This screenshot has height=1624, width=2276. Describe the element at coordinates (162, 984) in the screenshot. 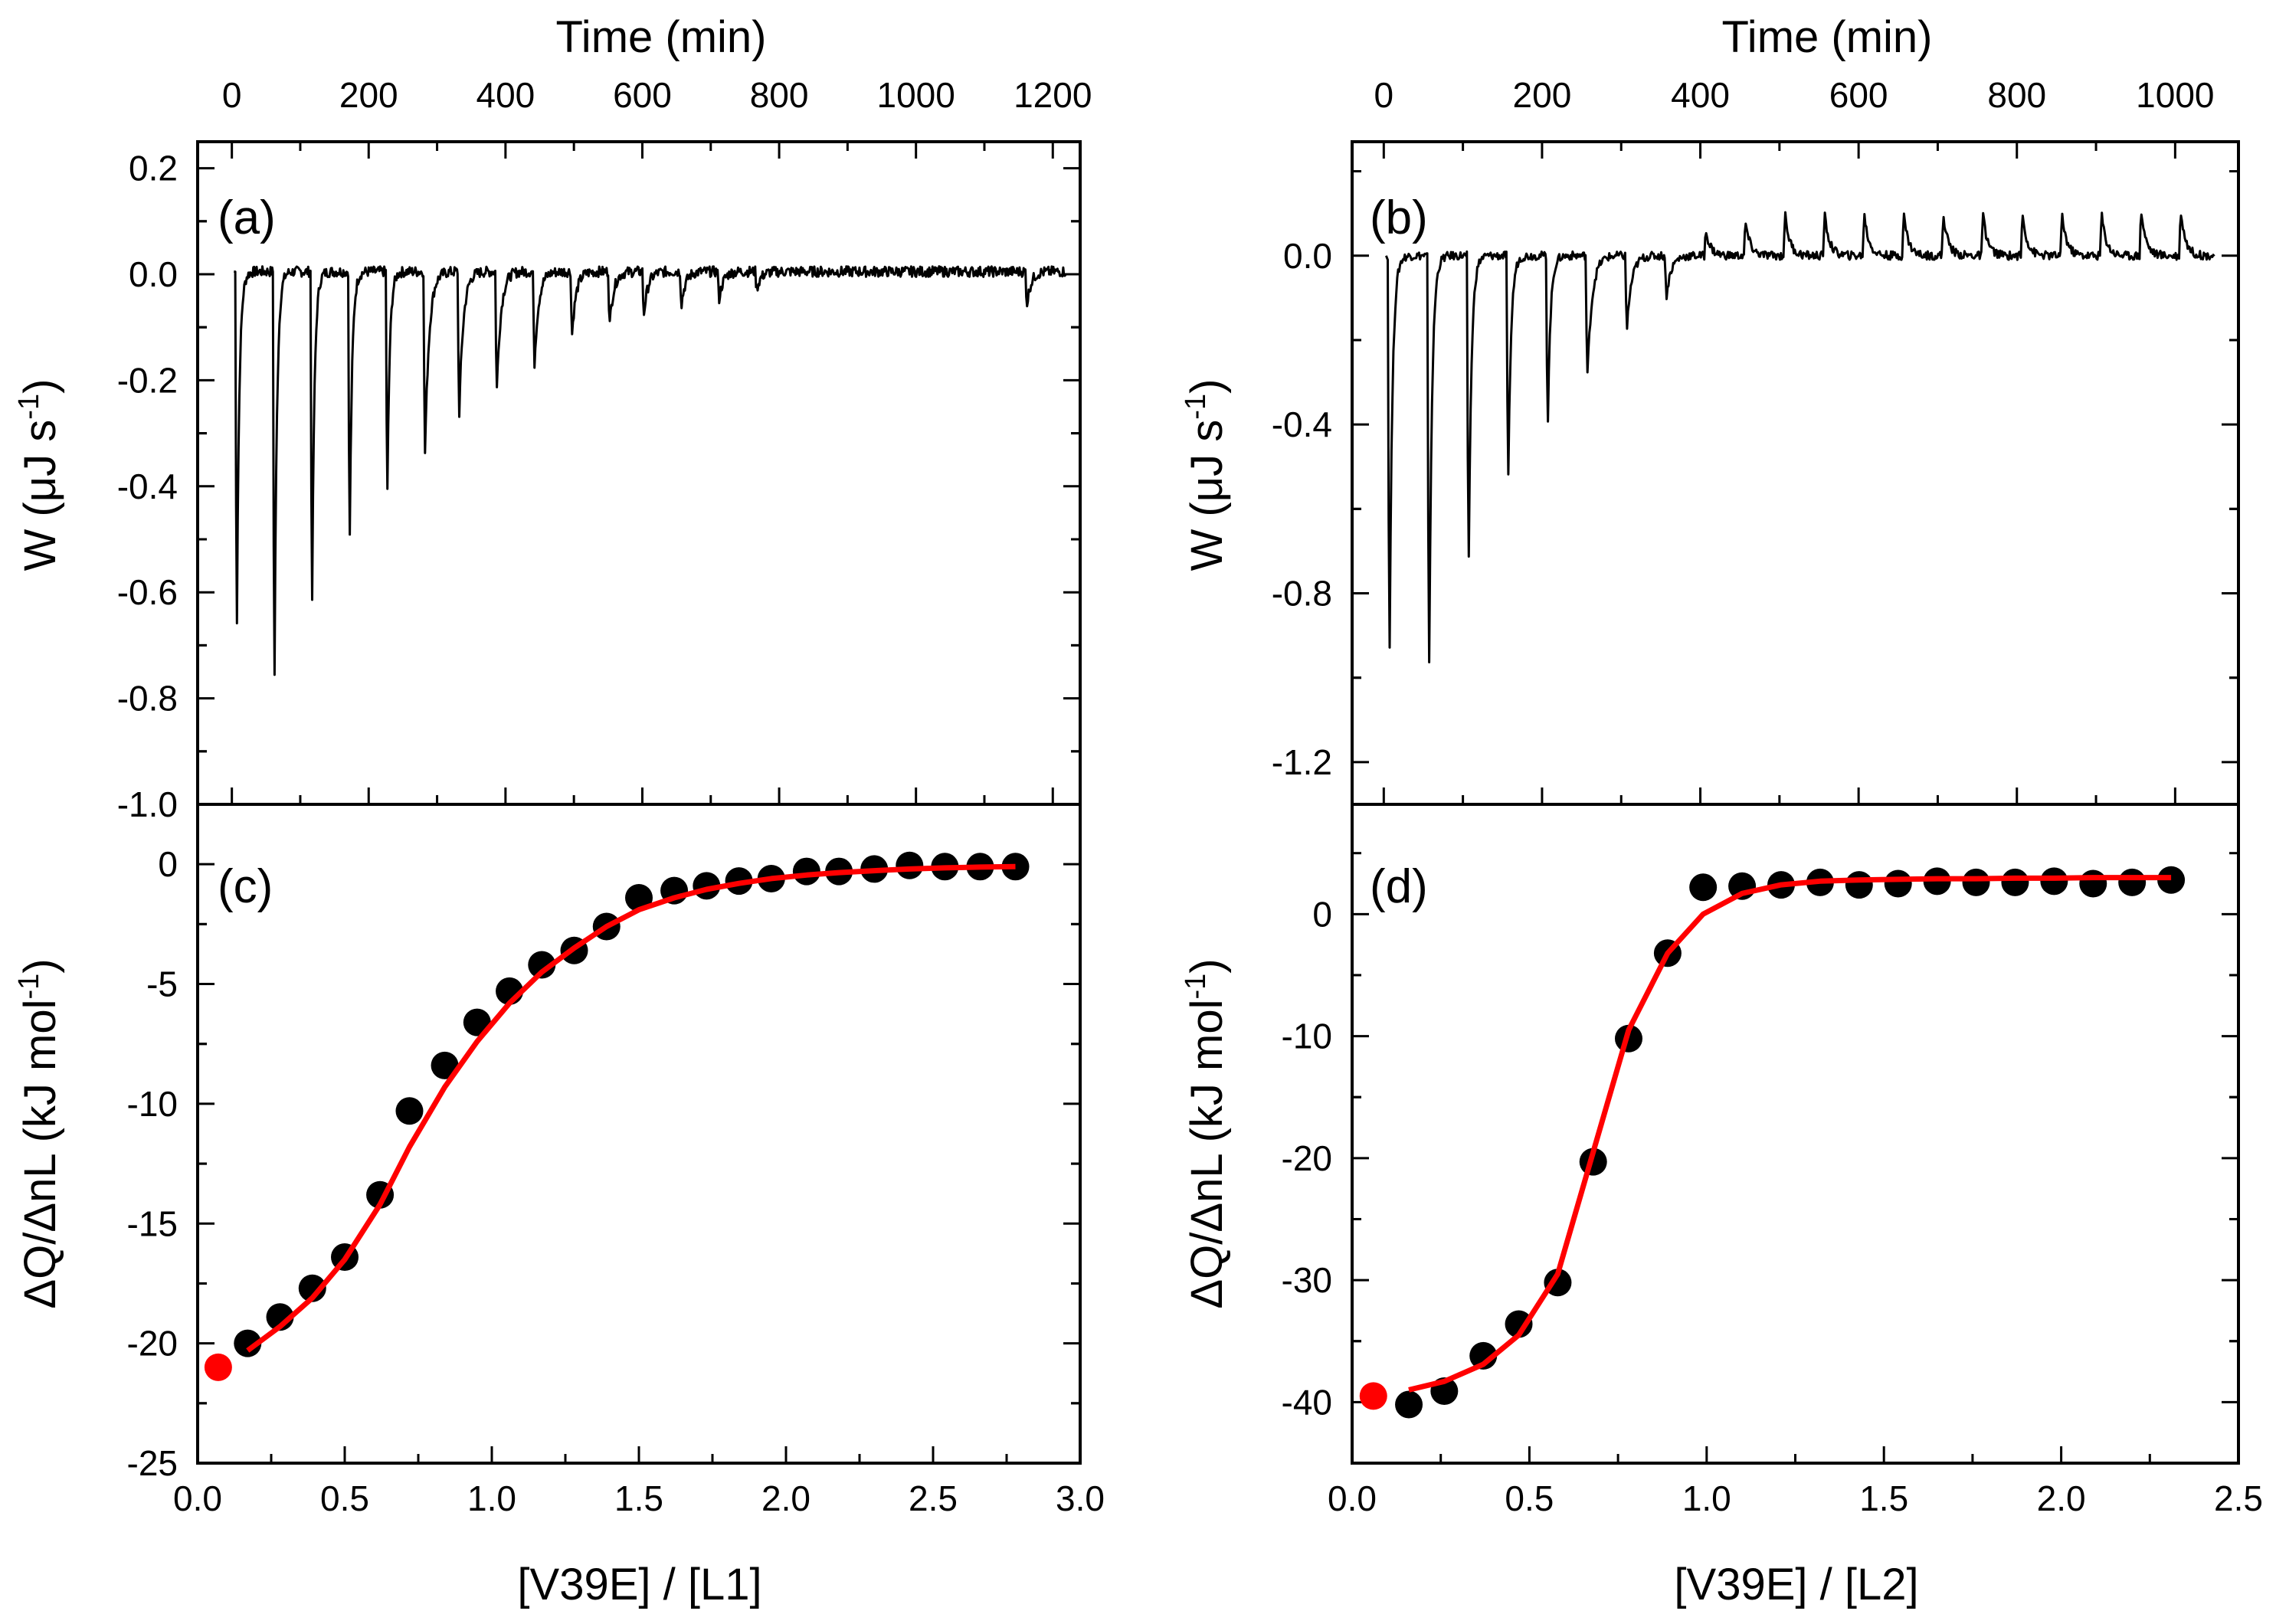

I see `y-tick-label: -5` at that location.